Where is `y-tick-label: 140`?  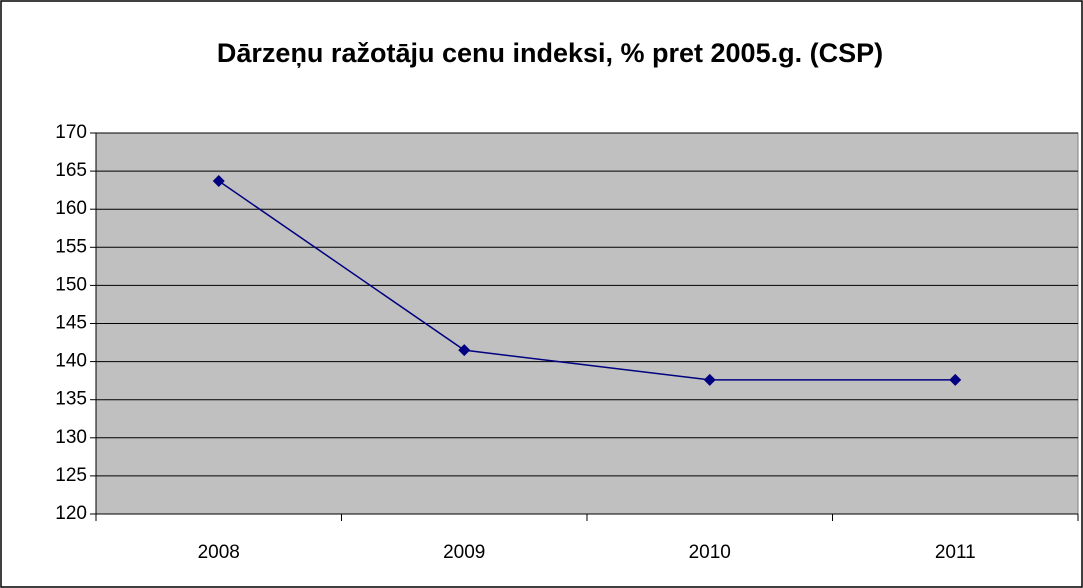 y-tick-label: 140 is located at coordinates (71, 361).